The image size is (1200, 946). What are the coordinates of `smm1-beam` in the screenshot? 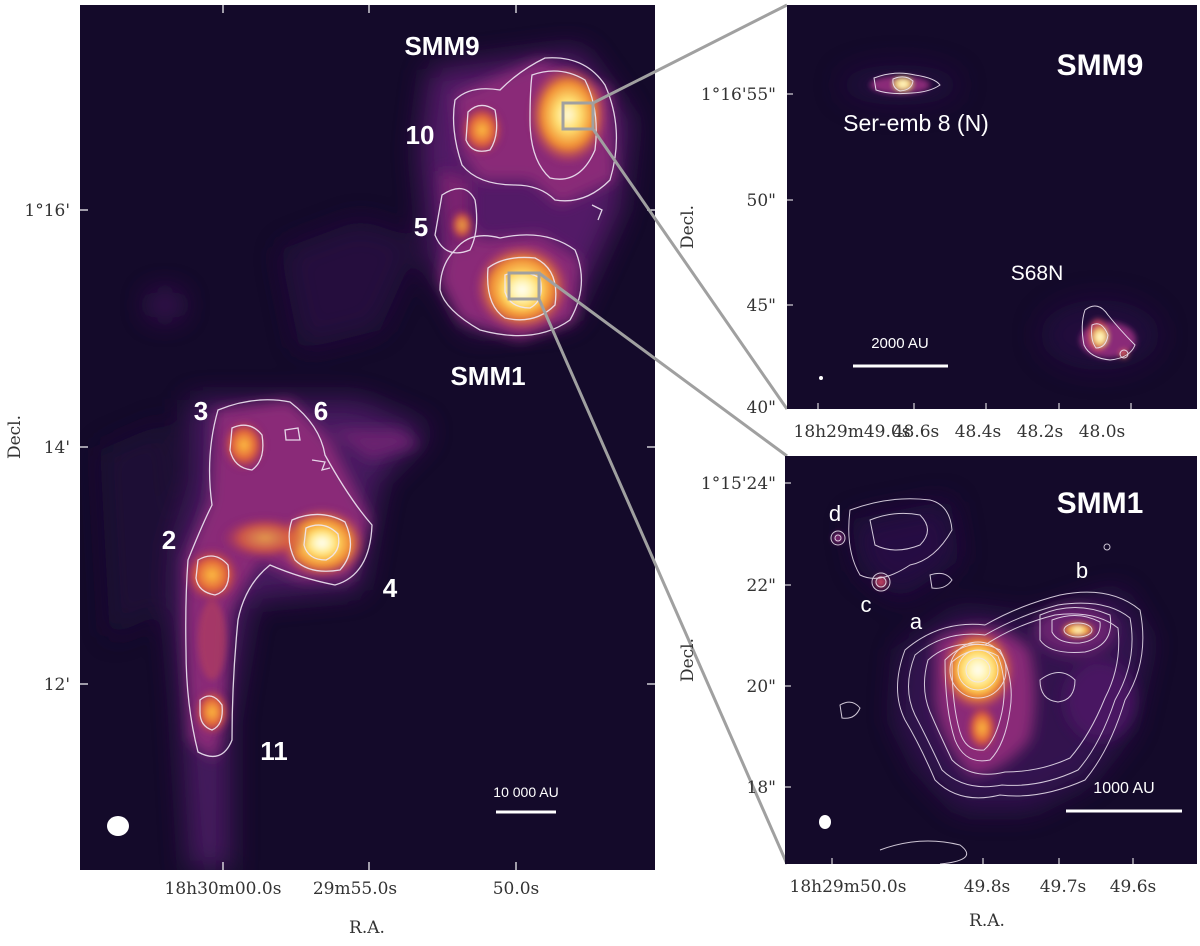 It's located at (825, 822).